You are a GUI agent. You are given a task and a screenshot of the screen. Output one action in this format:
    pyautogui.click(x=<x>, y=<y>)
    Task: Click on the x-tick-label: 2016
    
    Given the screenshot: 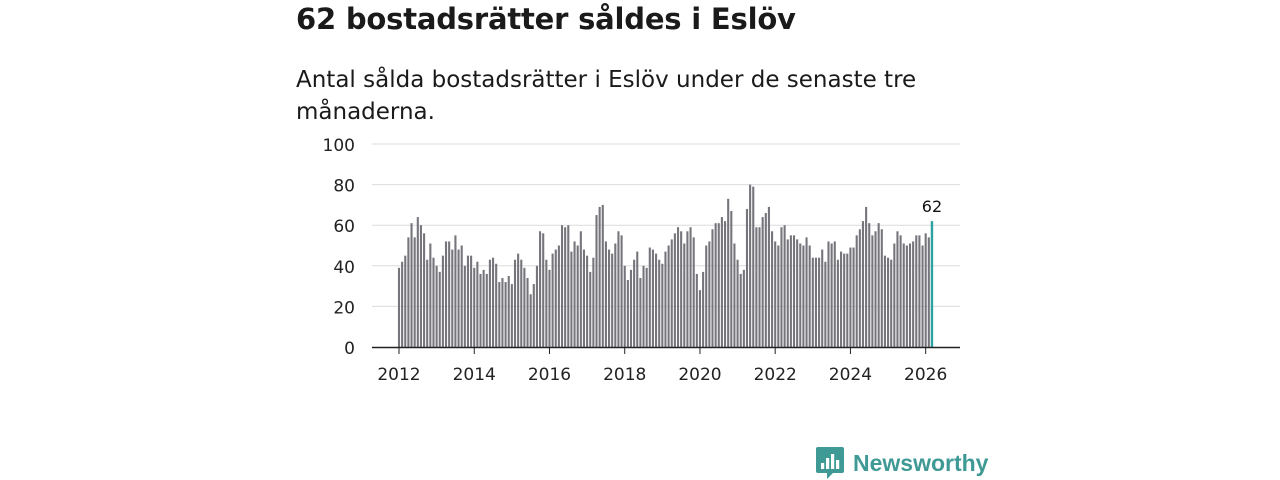 What is the action you would take?
    pyautogui.click(x=549, y=375)
    